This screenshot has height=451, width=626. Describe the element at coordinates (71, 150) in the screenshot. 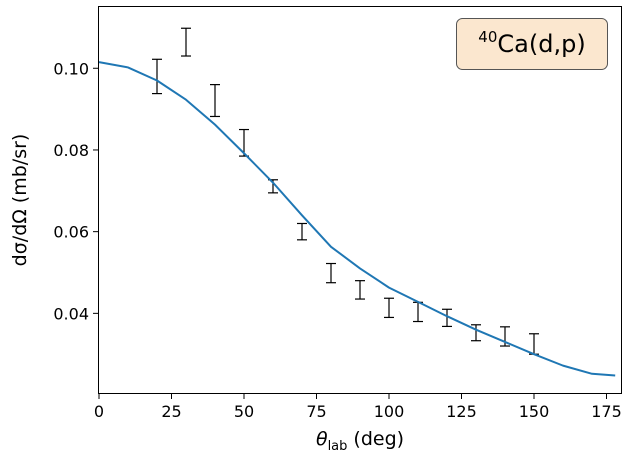

I see `y-tick-label: 0.08` at that location.